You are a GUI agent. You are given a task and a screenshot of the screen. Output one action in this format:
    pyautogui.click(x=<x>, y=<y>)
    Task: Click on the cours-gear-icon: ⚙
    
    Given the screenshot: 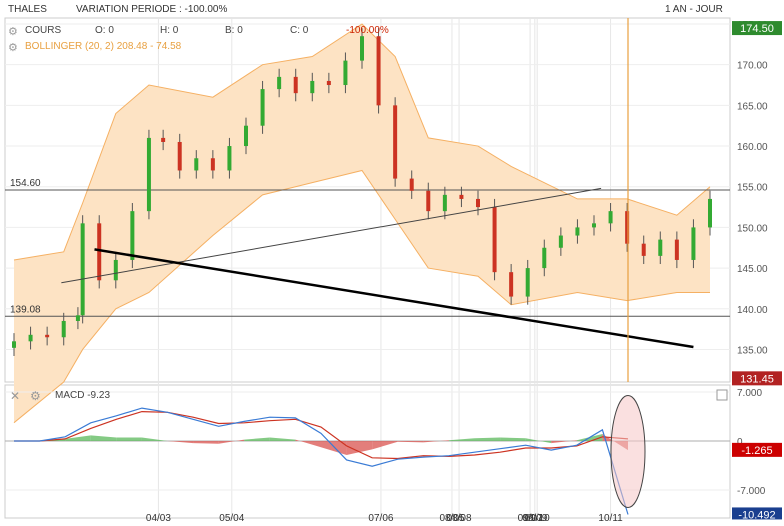 What is the action you would take?
    pyautogui.click(x=13, y=32)
    